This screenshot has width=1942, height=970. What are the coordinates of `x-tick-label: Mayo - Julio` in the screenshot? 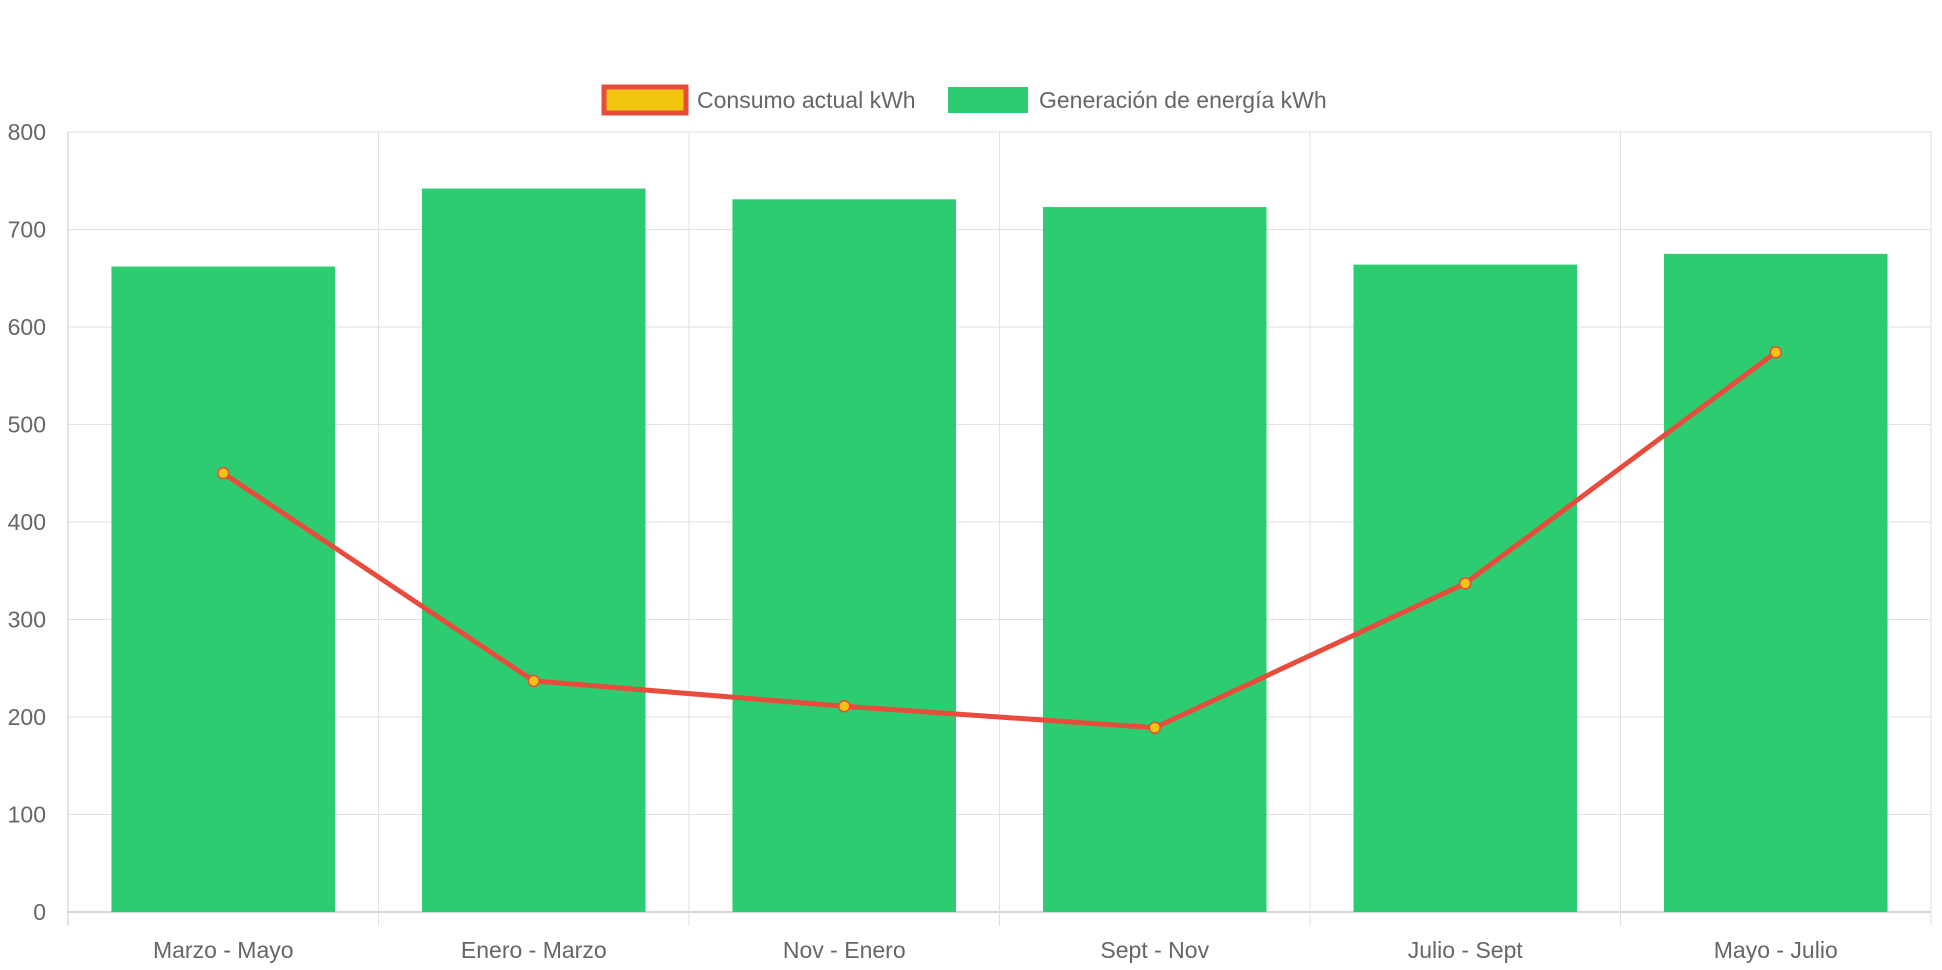 It's located at (1776, 950).